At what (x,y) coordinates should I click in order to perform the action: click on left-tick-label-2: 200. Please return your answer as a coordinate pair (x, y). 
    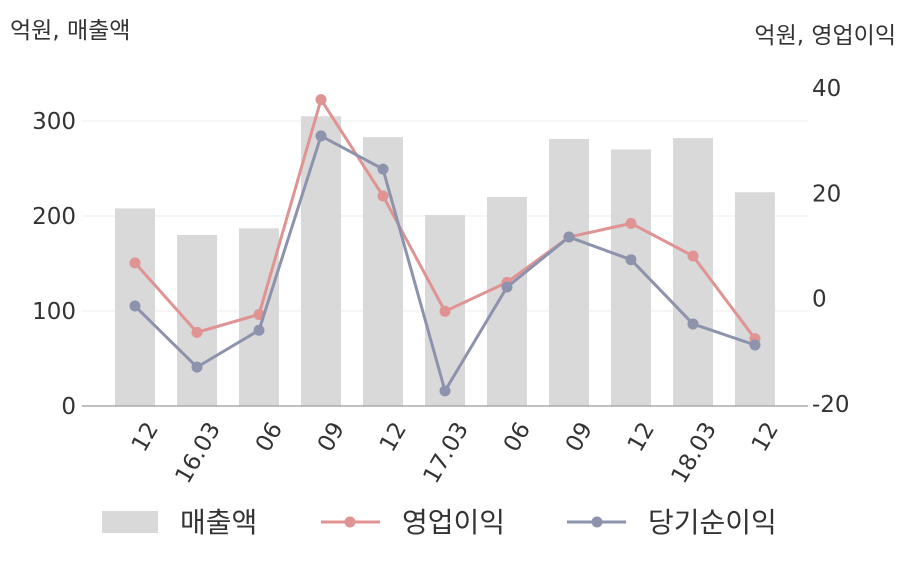
    Looking at the image, I should click on (54, 217).